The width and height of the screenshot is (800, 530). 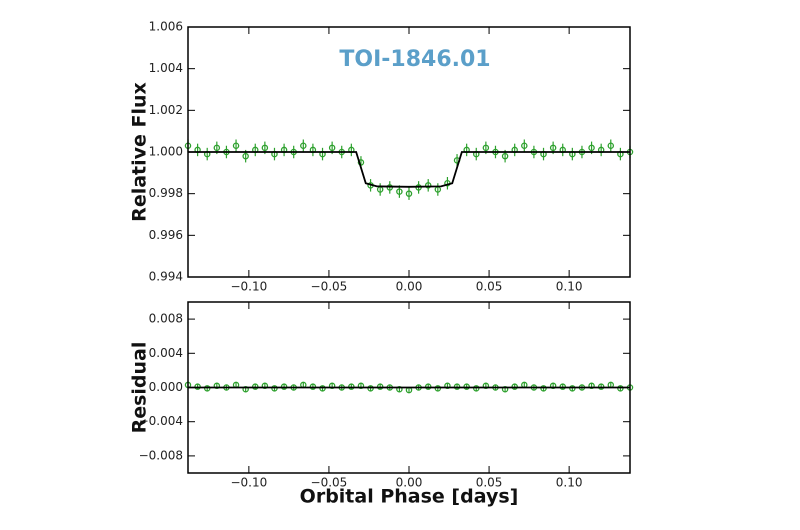 I want to click on y-tick-label: 0.004, so click(x=166, y=353).